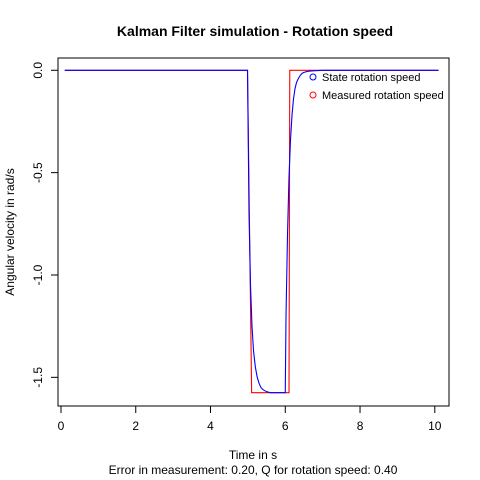 Image resolution: width=480 pixels, height=480 pixels. I want to click on y-tick-label: 0.0, so click(38, 70).